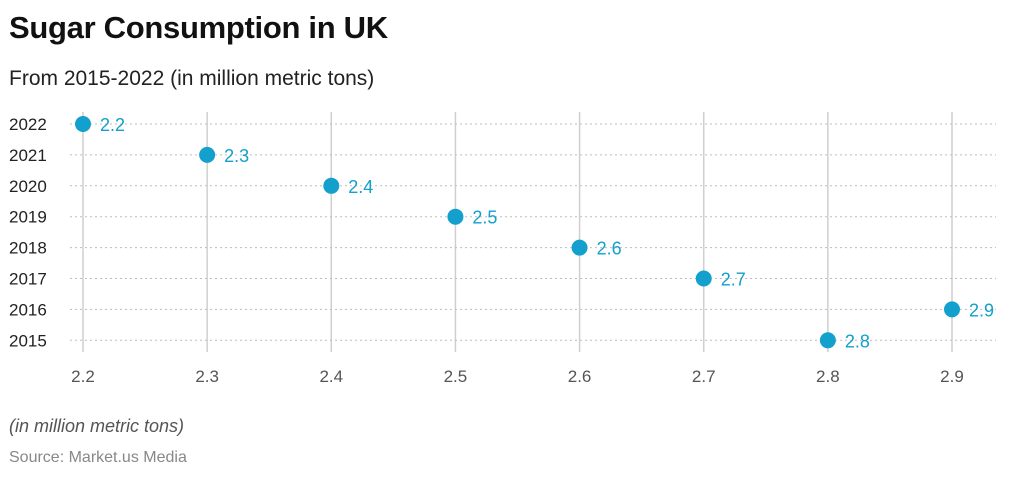 The image size is (1024, 478). I want to click on x-tick-label: 2.4, so click(331, 376).